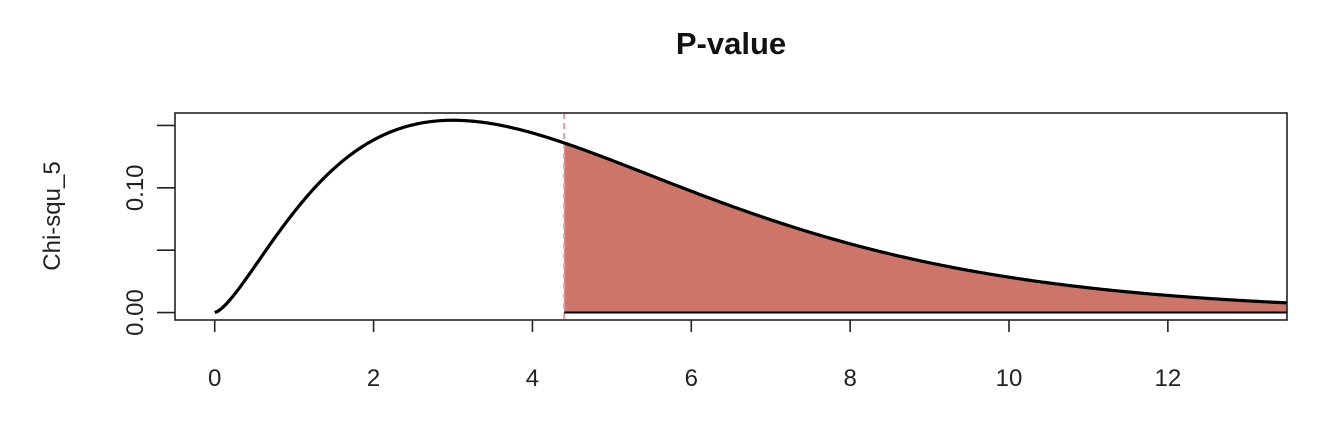 Image resolution: width=1326 pixels, height=436 pixels. Describe the element at coordinates (135, 312) in the screenshot. I see `y-tick-label: 0.00` at that location.